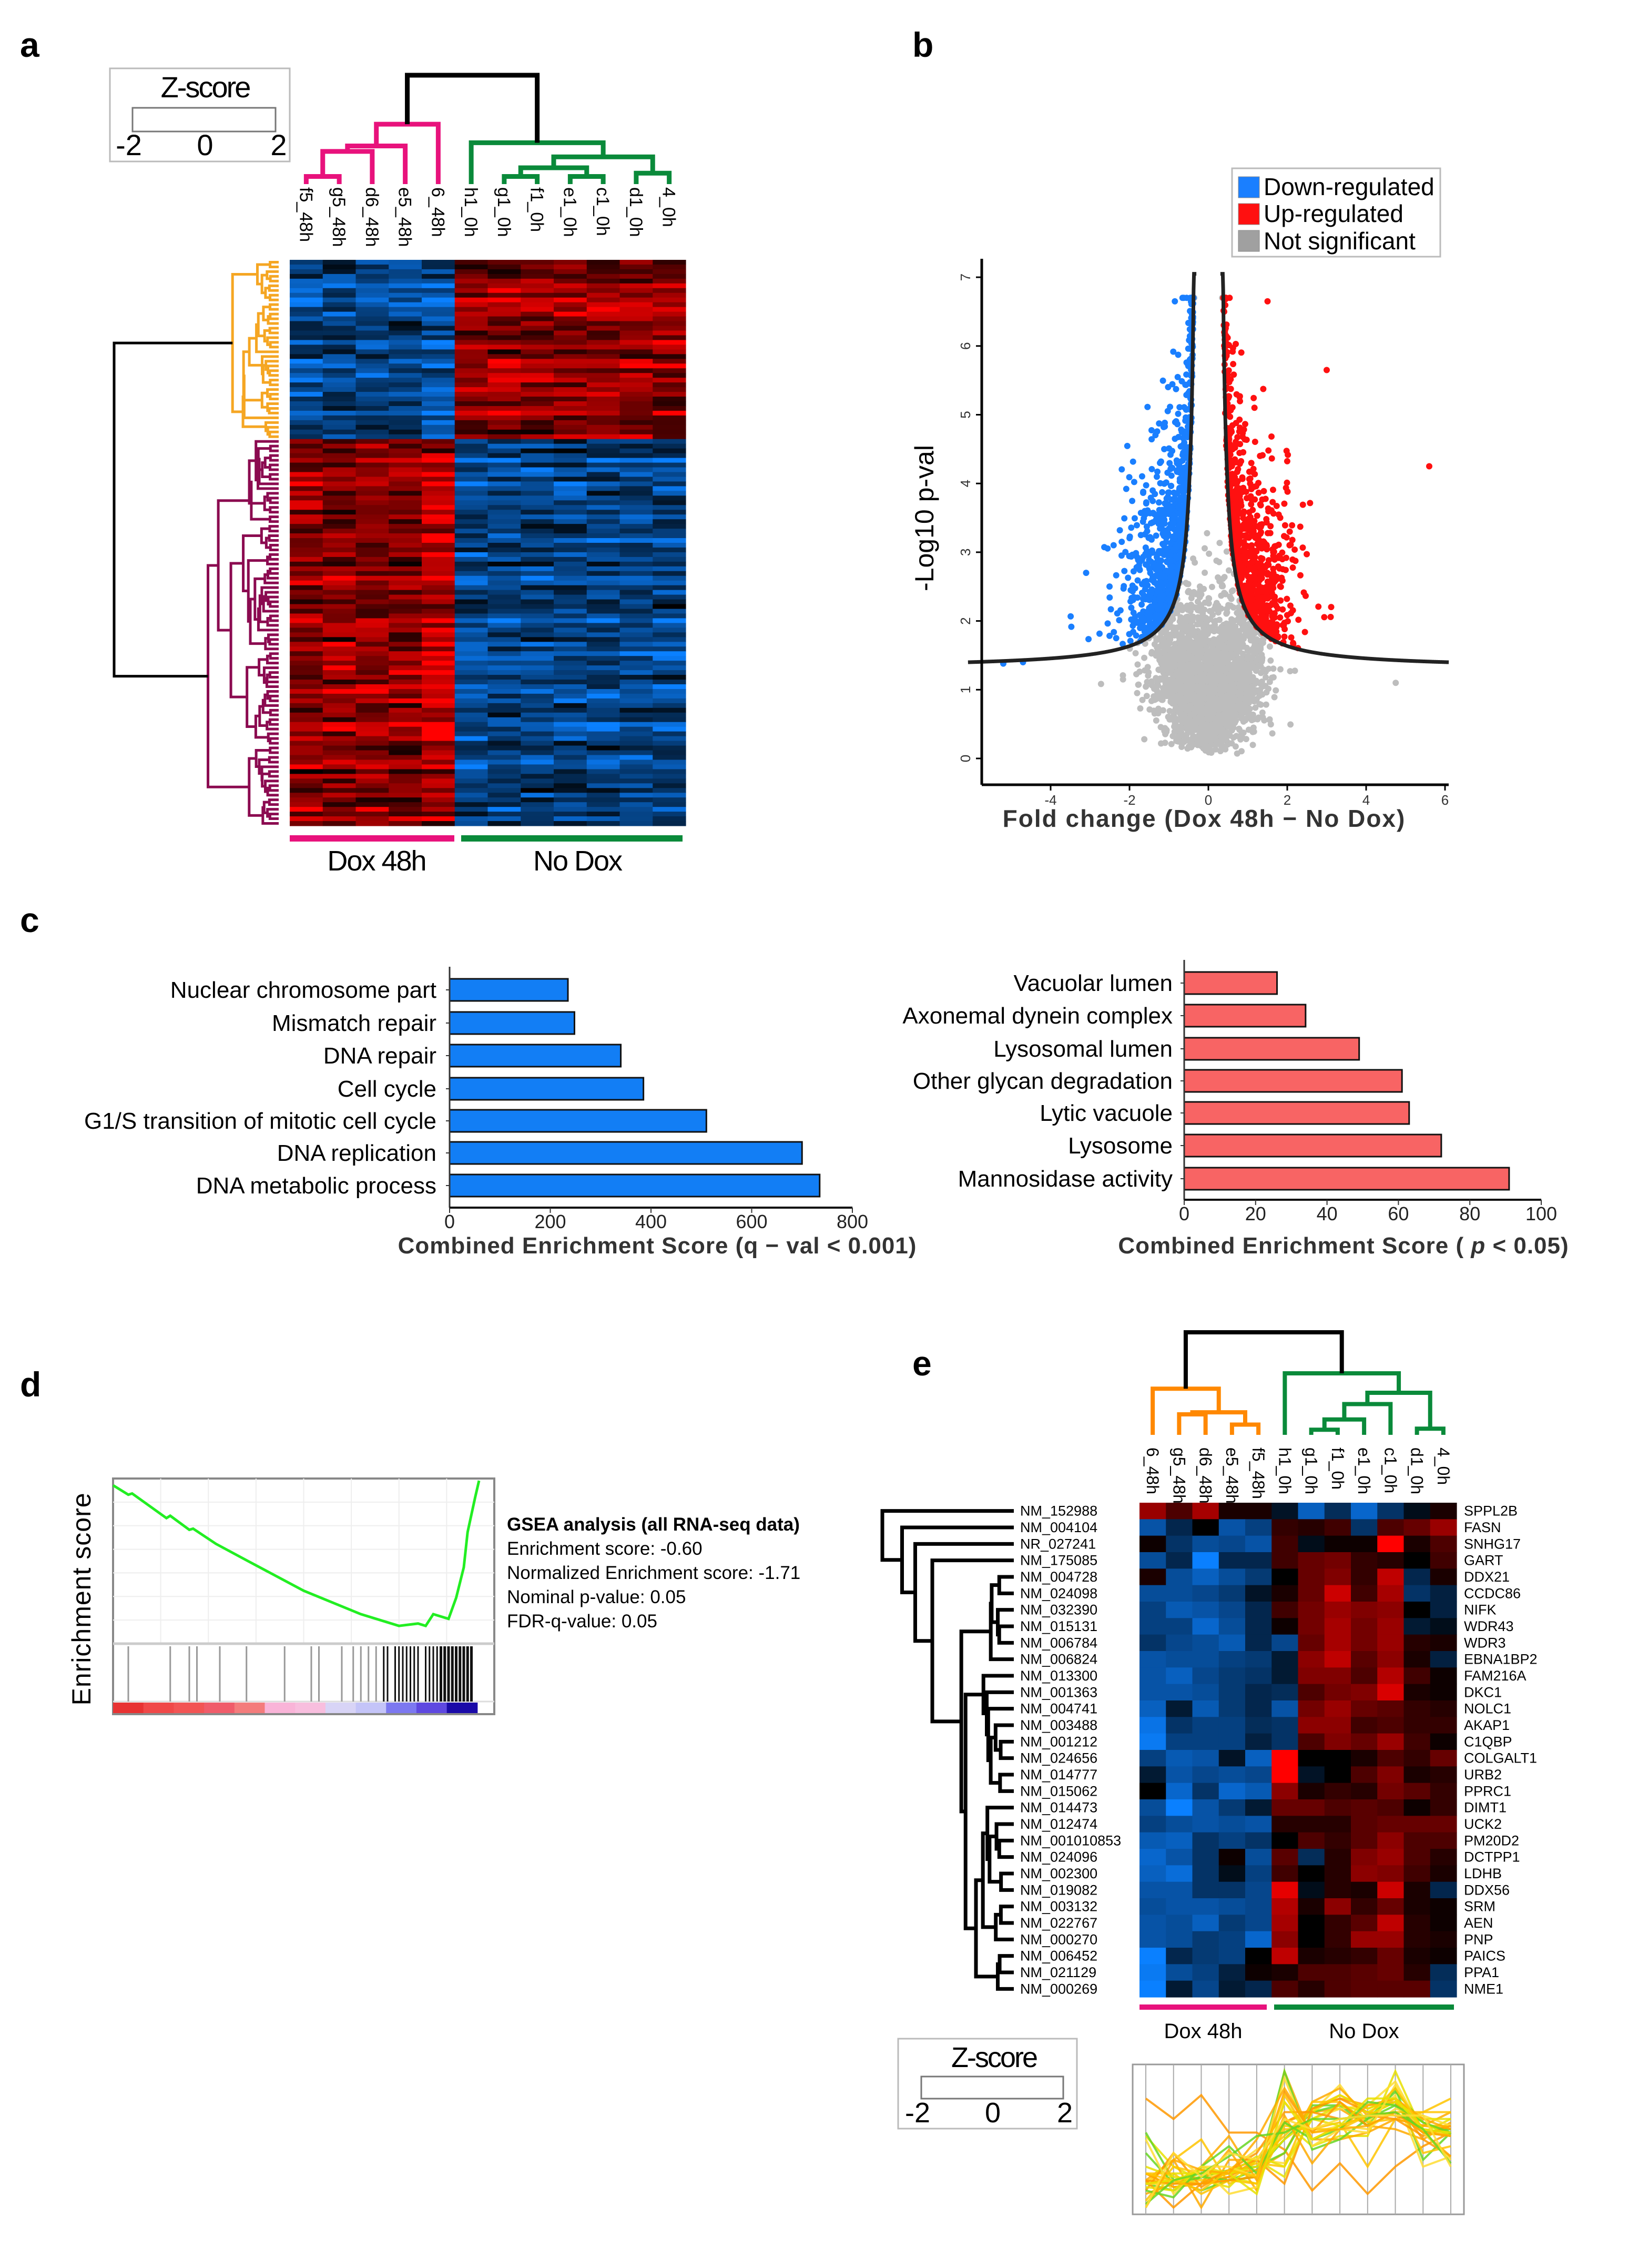 The image size is (1628, 2268). Describe the element at coordinates (1258, 493) in the screenshot. I see `volcano-point-up` at that location.